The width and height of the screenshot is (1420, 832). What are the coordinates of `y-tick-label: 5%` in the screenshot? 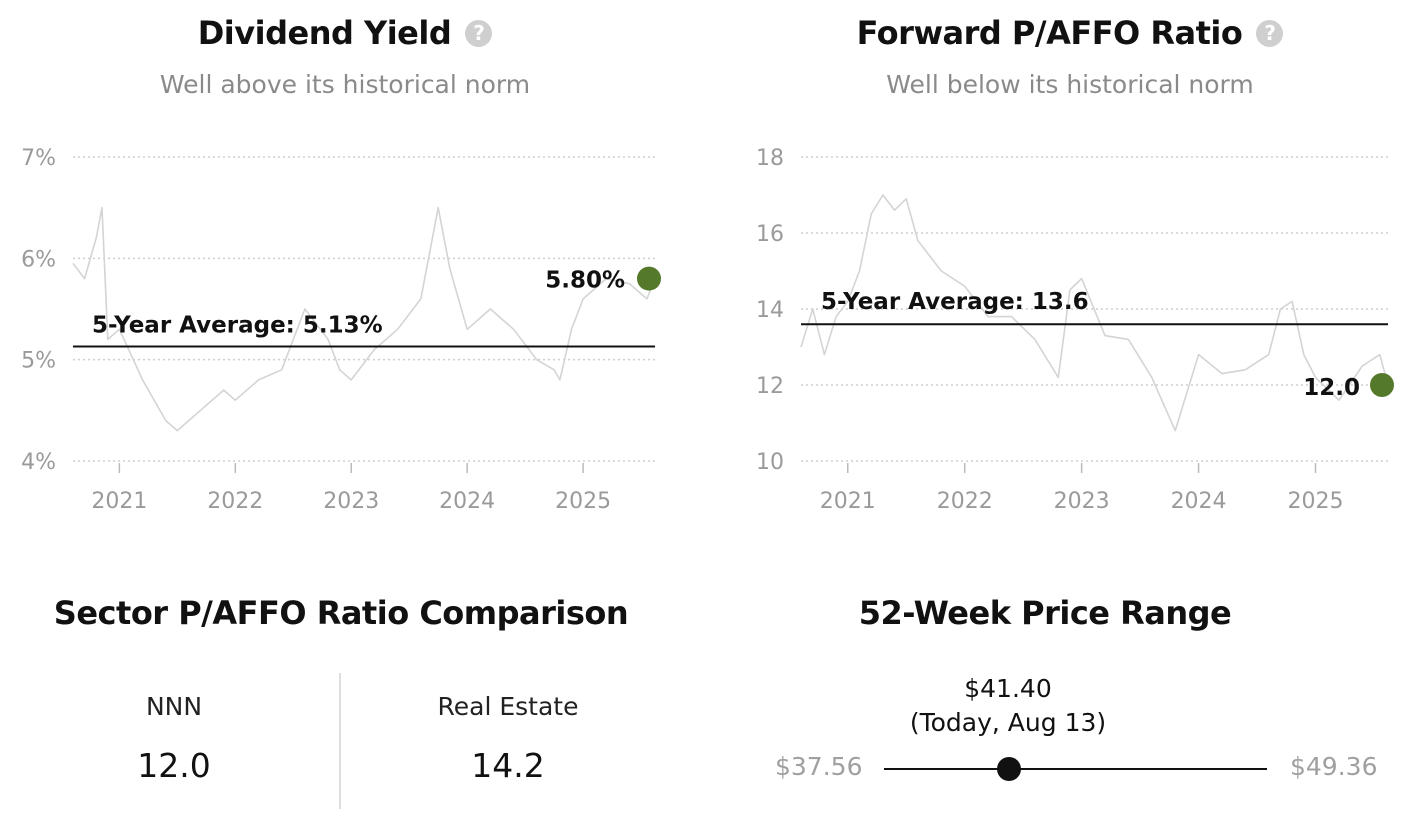 It's located at (38, 361).